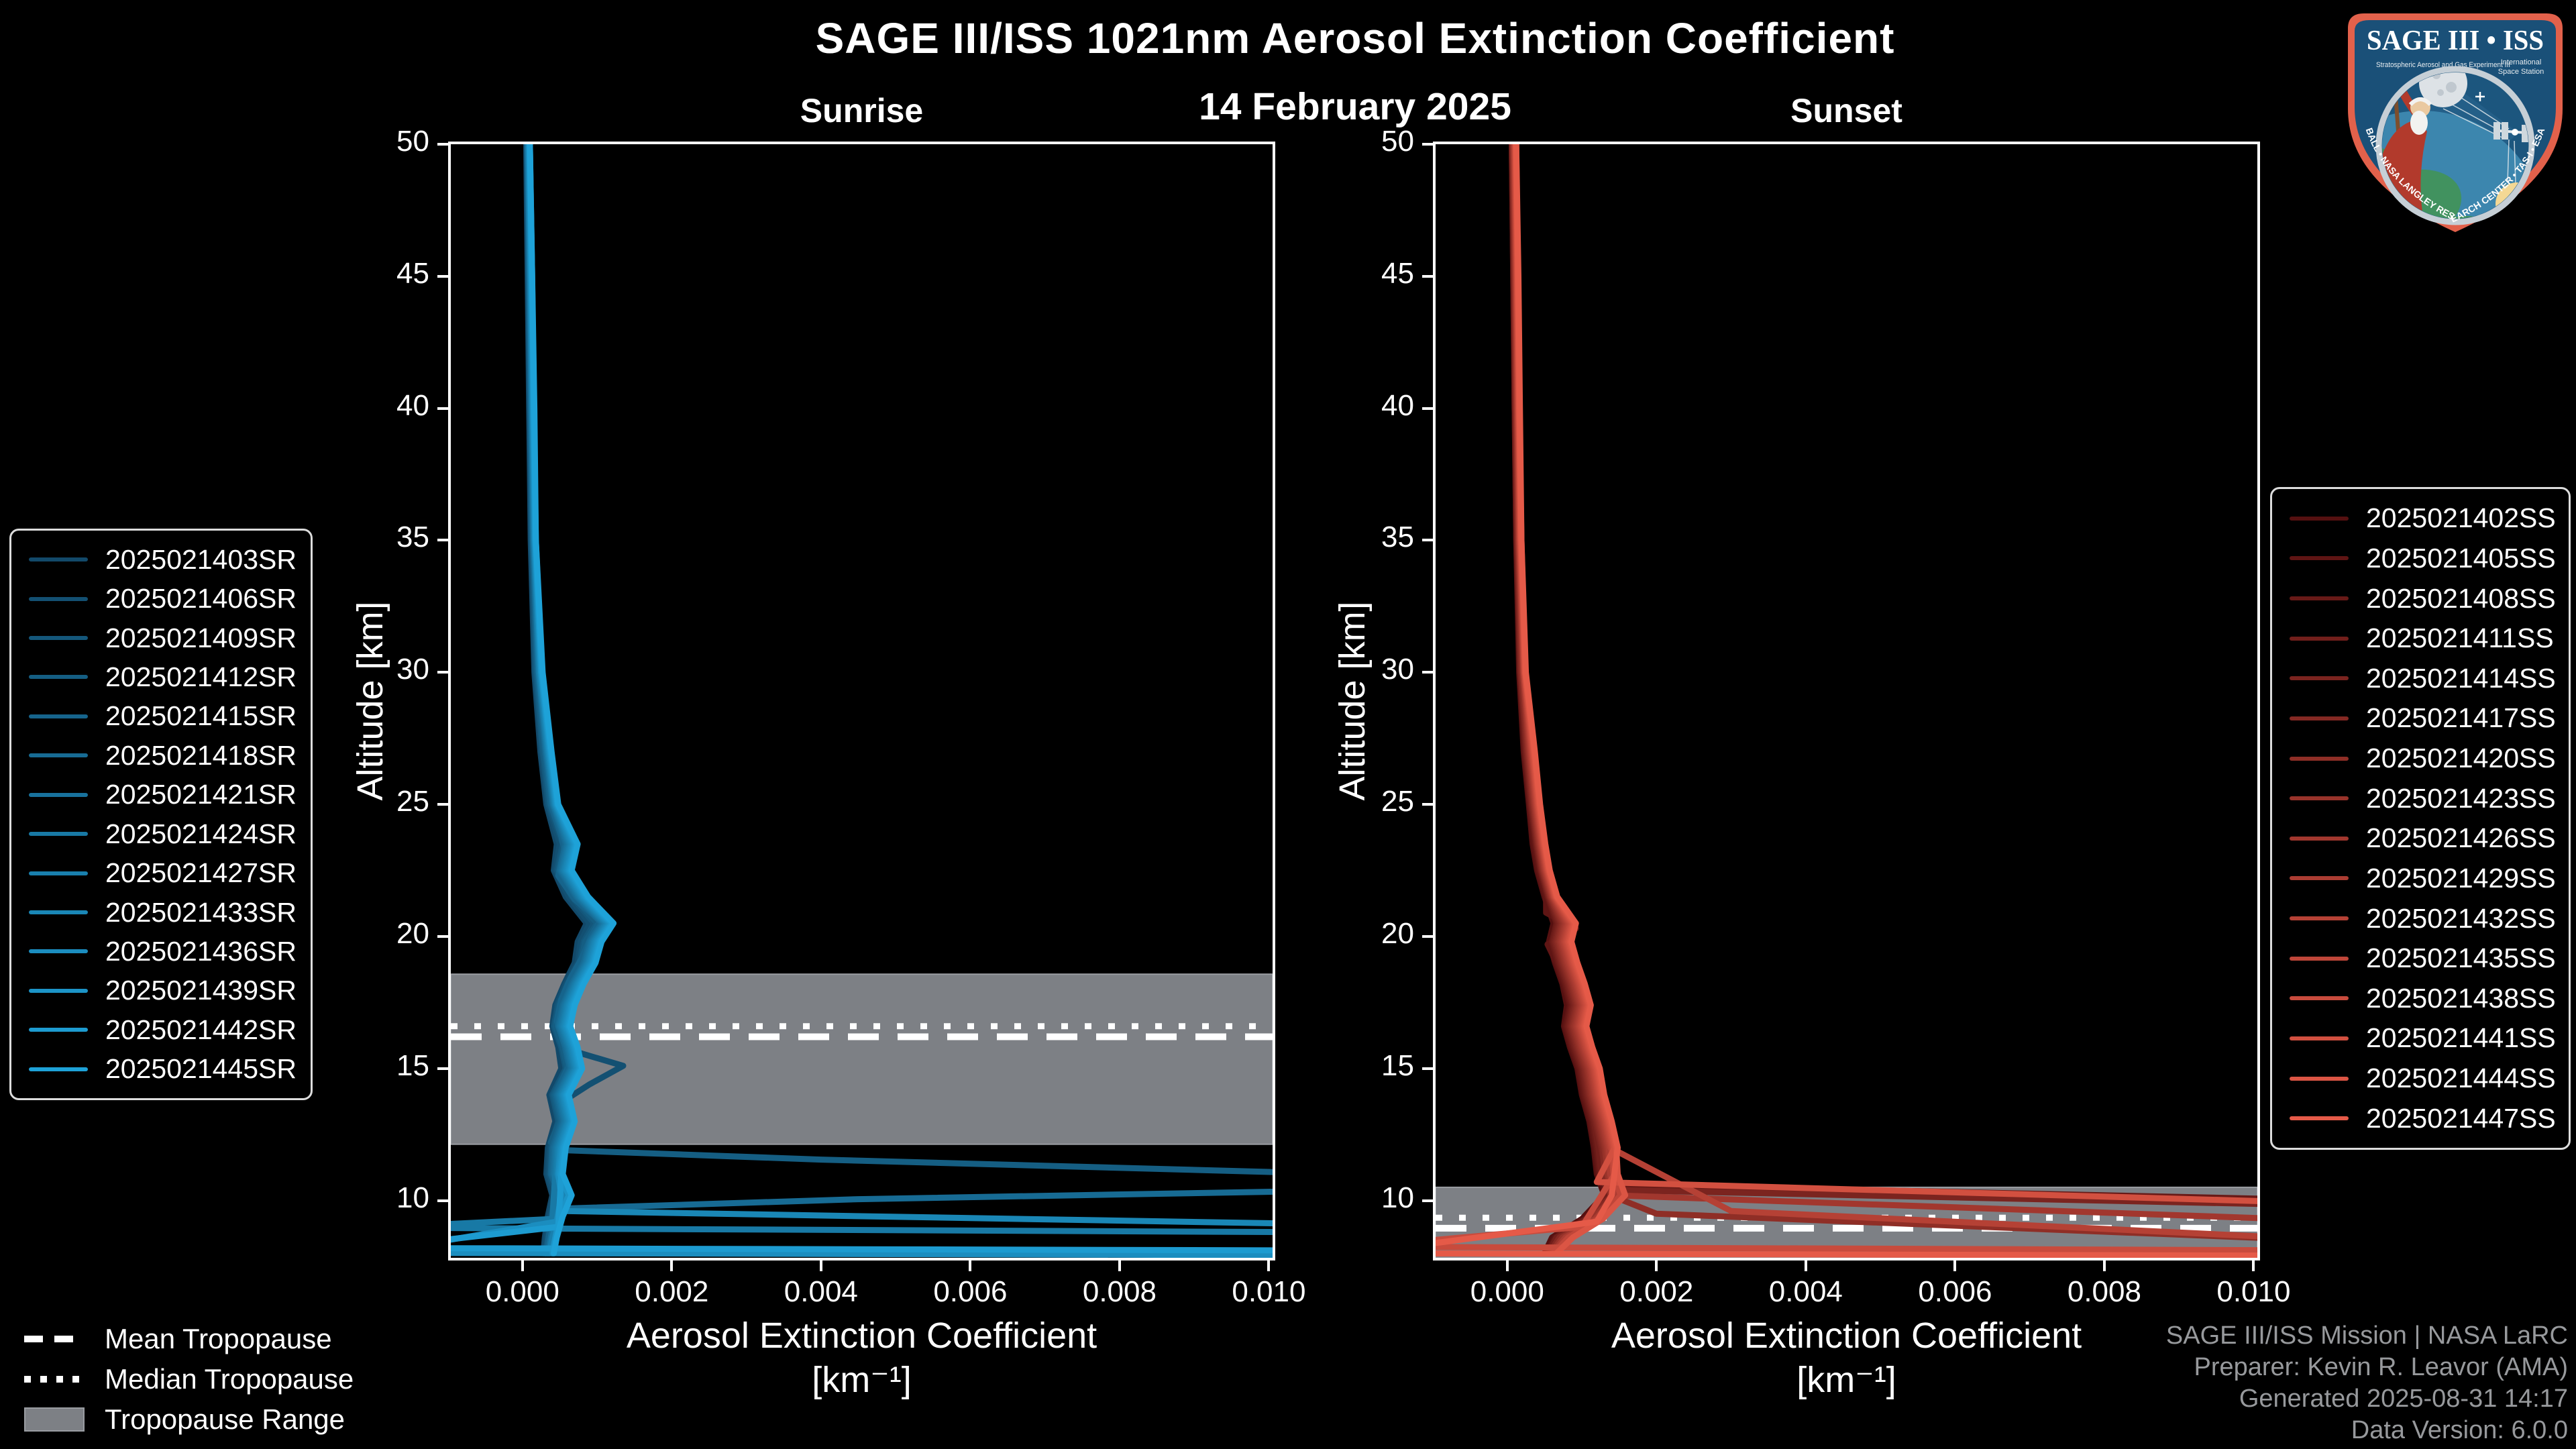 The width and height of the screenshot is (2576, 1449). What do you see at coordinates (170, 677) in the screenshot?
I see `legend-item: 2025021412SR` at bounding box center [170, 677].